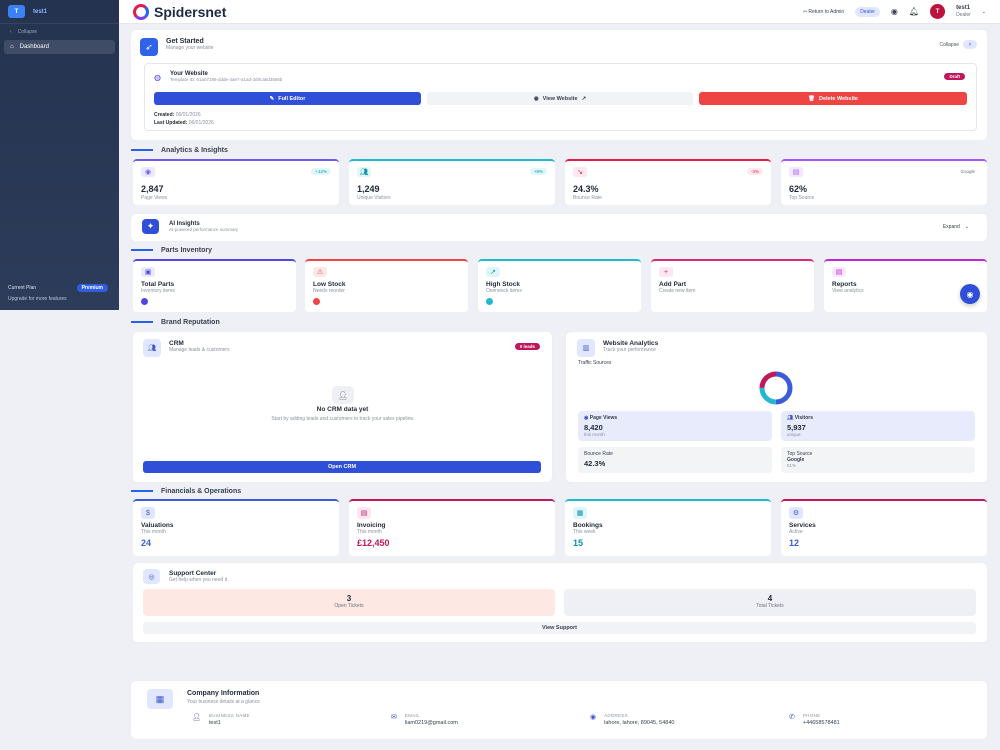  I want to click on invoice-icon: ▤, so click(364, 513).